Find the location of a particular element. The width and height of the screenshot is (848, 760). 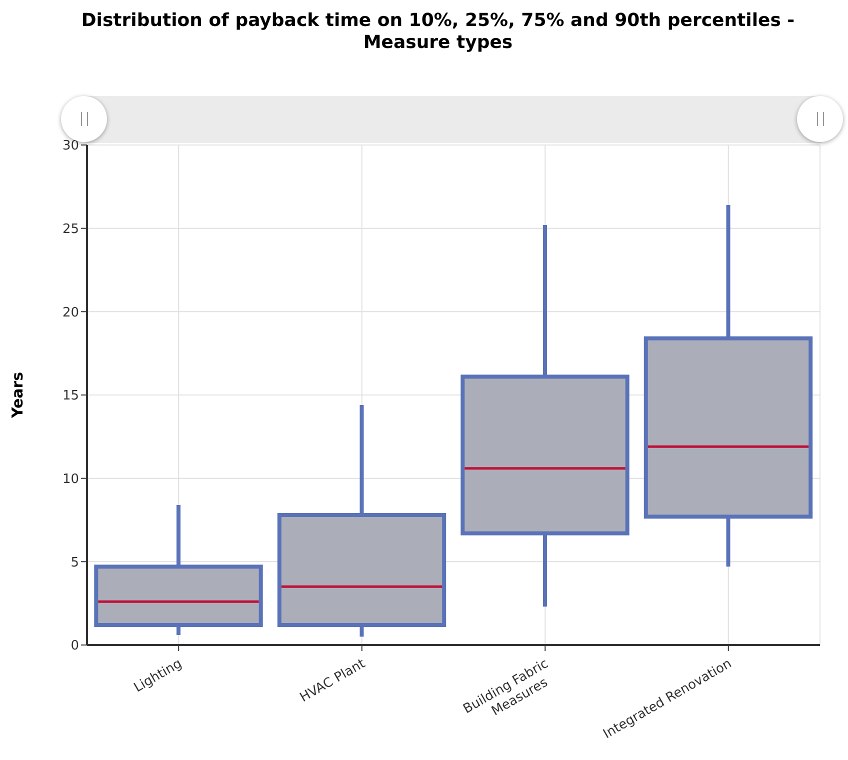

y-tick-label: 5 is located at coordinates (74, 562).